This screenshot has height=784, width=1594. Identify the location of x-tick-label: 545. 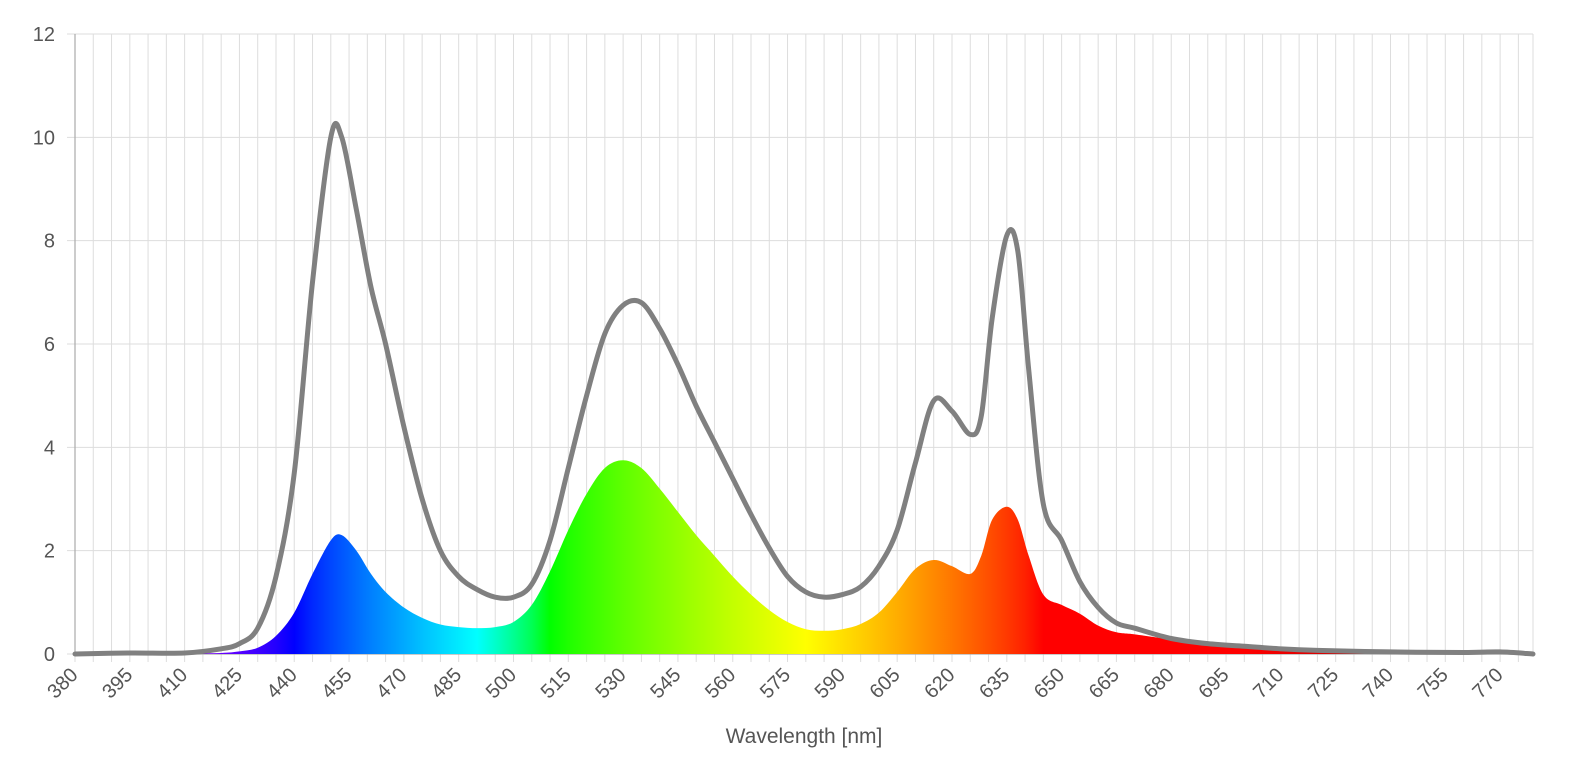
(665, 683).